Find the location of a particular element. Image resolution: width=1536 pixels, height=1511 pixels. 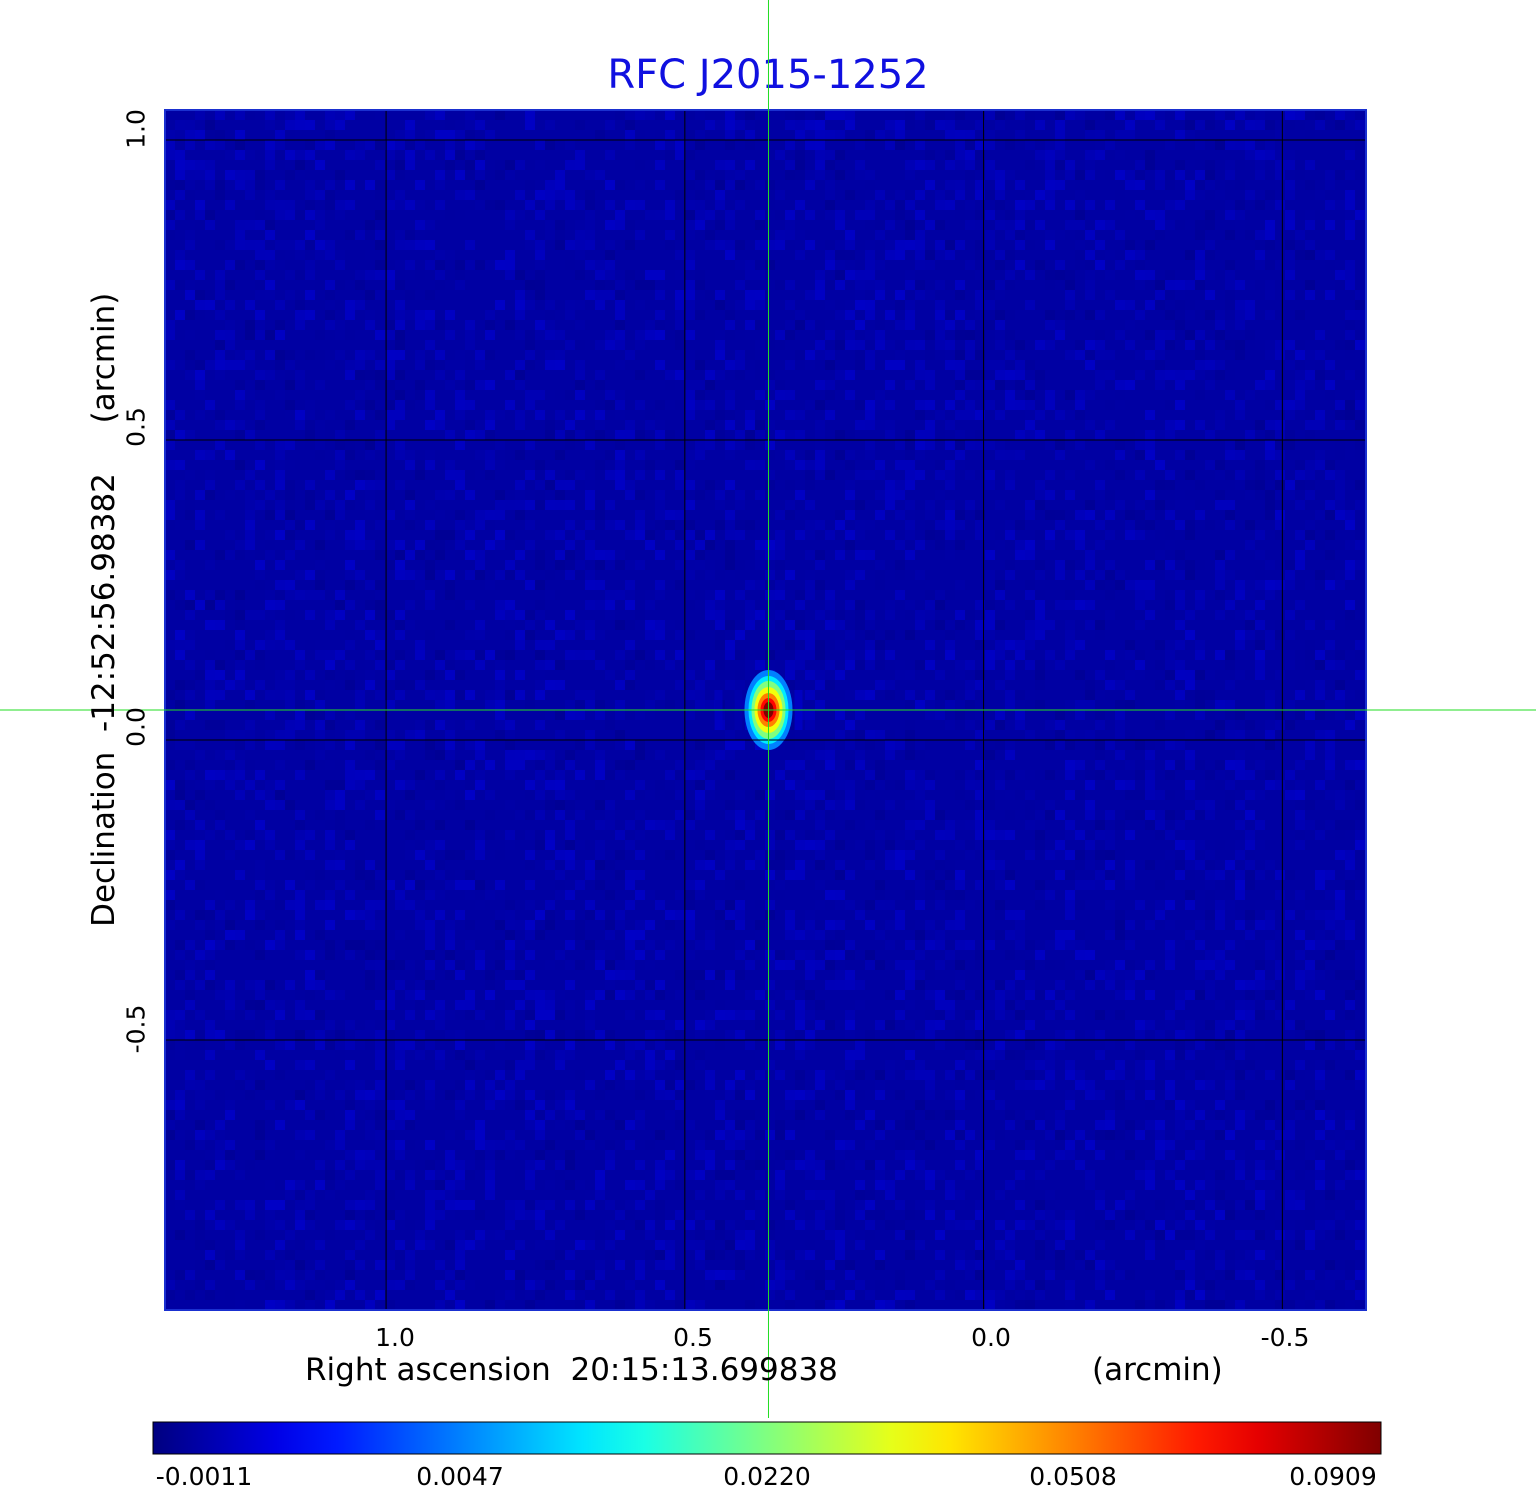

x-tick-label: 0.0 is located at coordinates (991, 1337).